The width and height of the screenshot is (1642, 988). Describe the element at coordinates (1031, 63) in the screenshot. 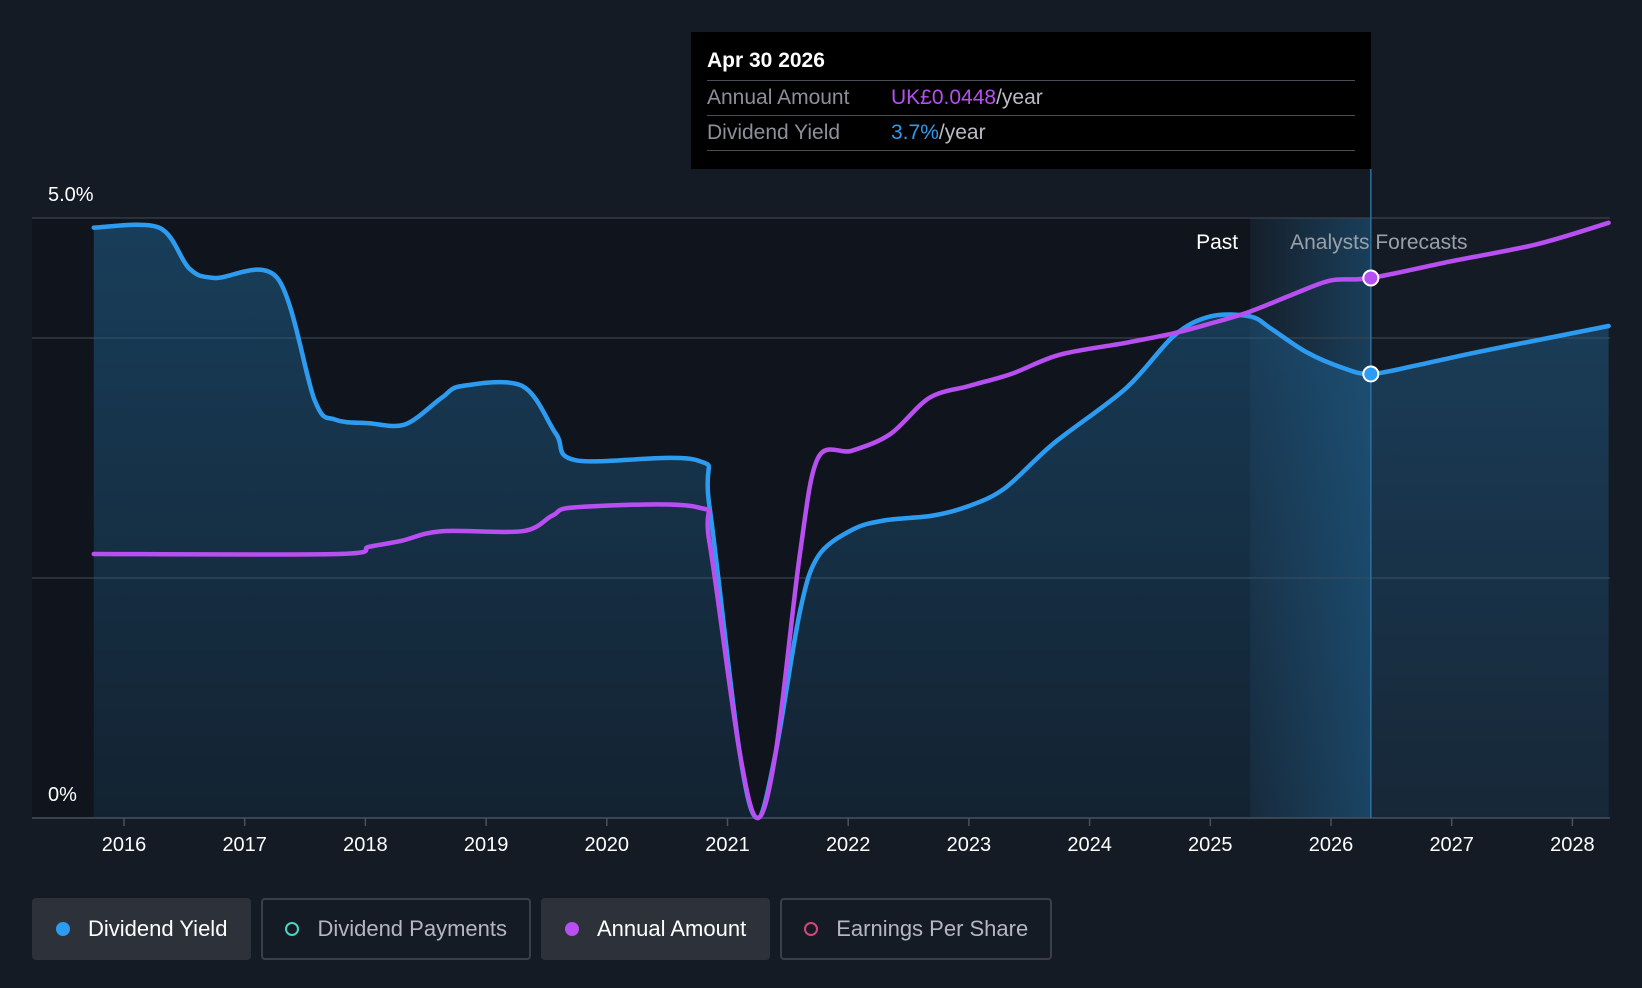

I see `tooltip-date: Apr 30 2026` at that location.